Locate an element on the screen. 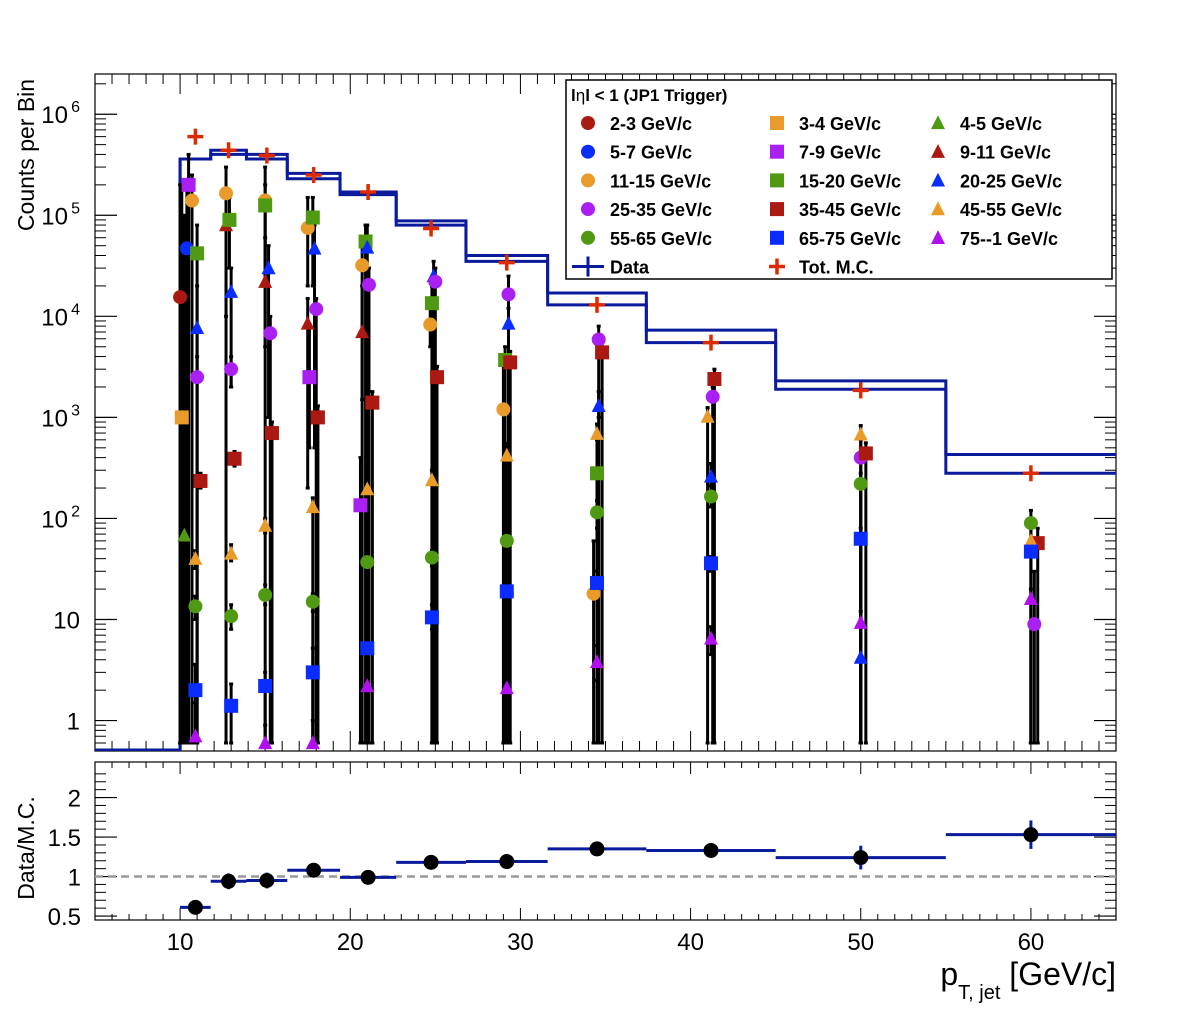 The image size is (1181, 1016). x-tick-label: 10 is located at coordinates (180, 942).